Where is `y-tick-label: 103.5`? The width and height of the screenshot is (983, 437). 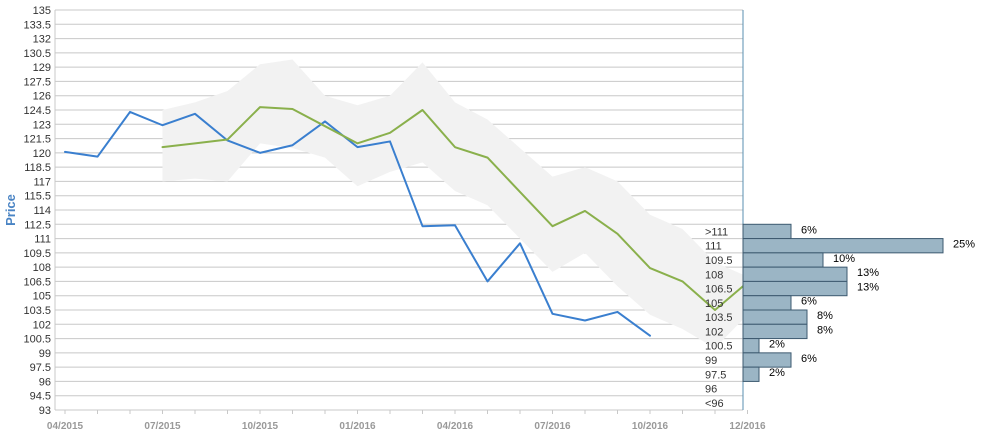 y-tick-label: 103.5 is located at coordinates (37, 311).